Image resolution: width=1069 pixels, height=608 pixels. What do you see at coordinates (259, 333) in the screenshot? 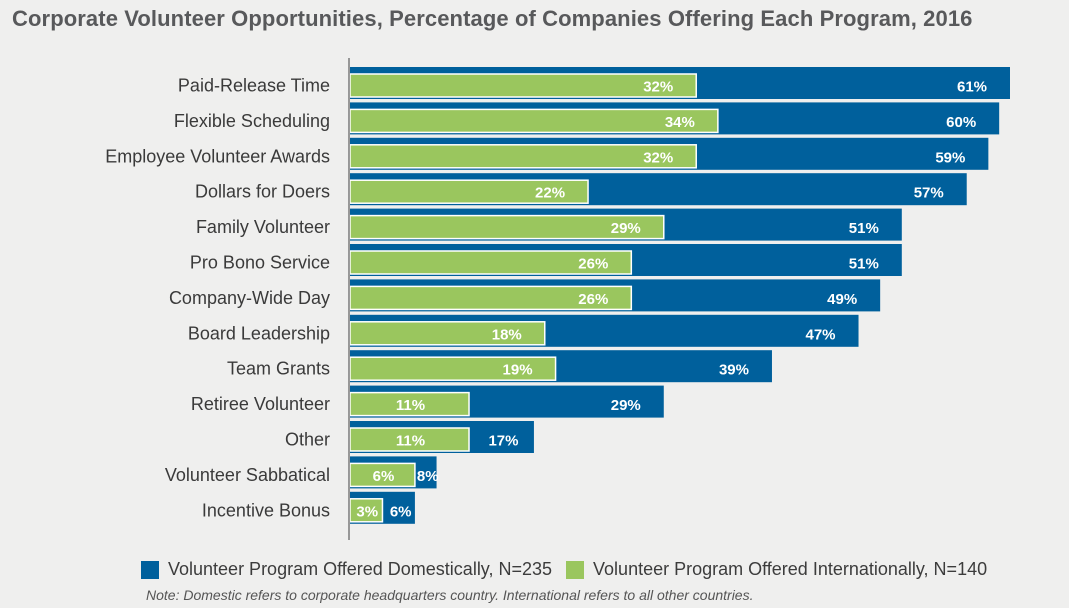
I see `category-label: Board Leadership` at bounding box center [259, 333].